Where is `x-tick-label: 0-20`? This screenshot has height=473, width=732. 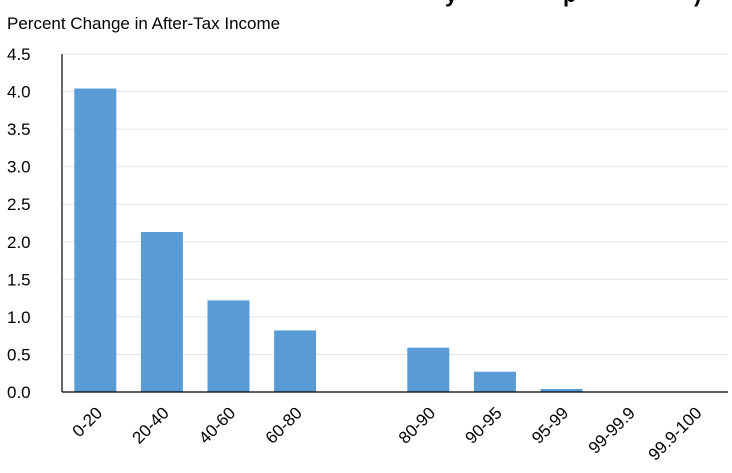 x-tick-label: 0-20 is located at coordinates (87, 421).